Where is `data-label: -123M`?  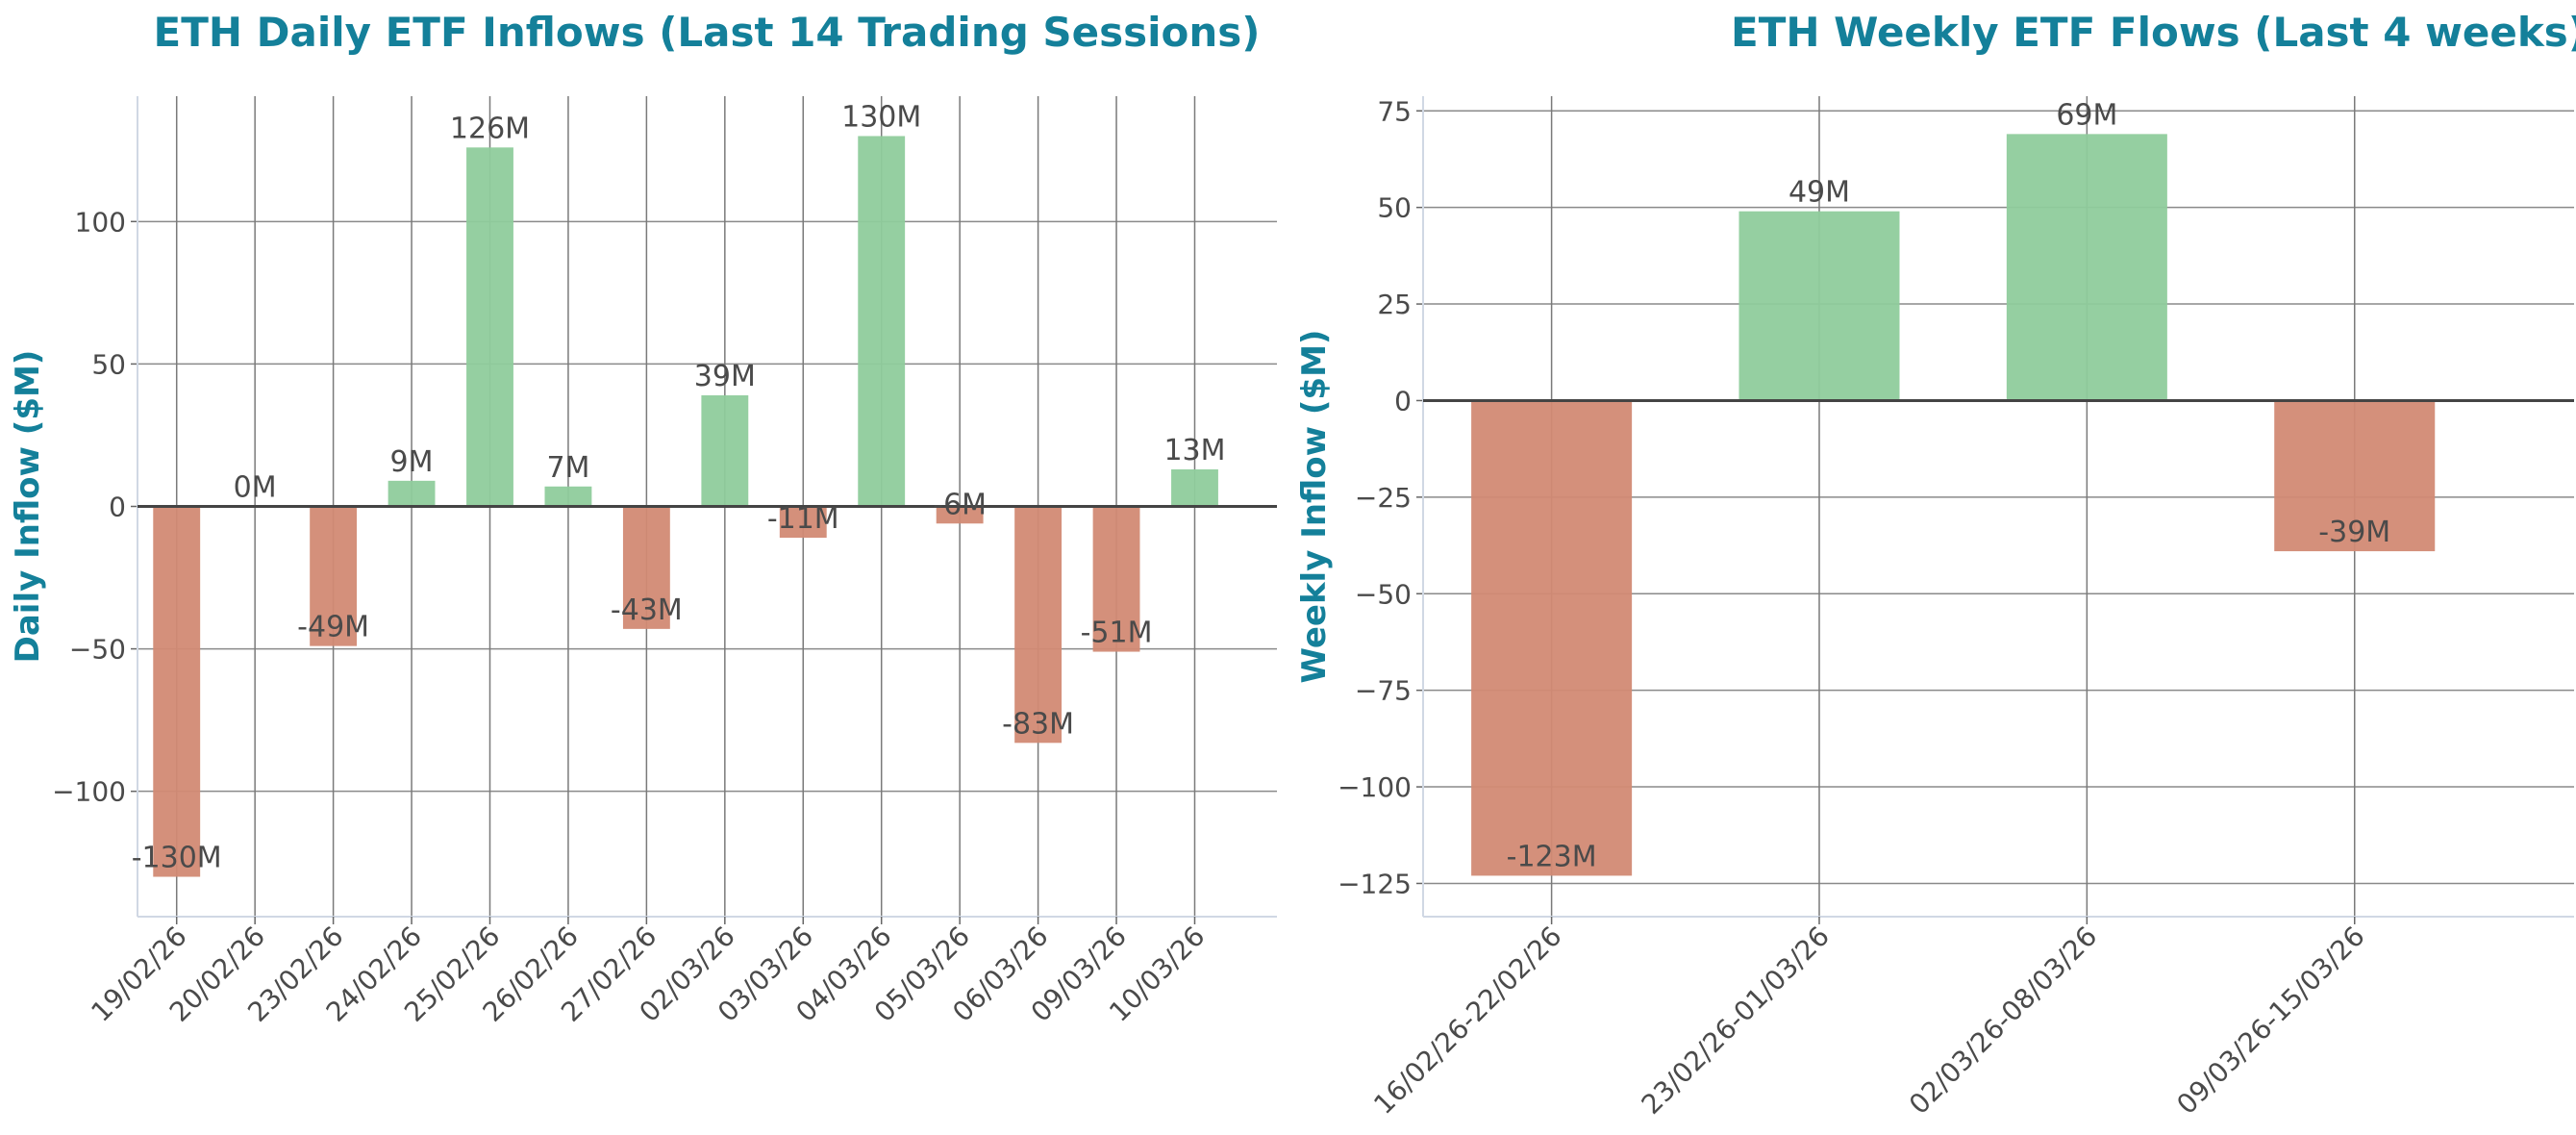 data-label: -123M is located at coordinates (1552, 857).